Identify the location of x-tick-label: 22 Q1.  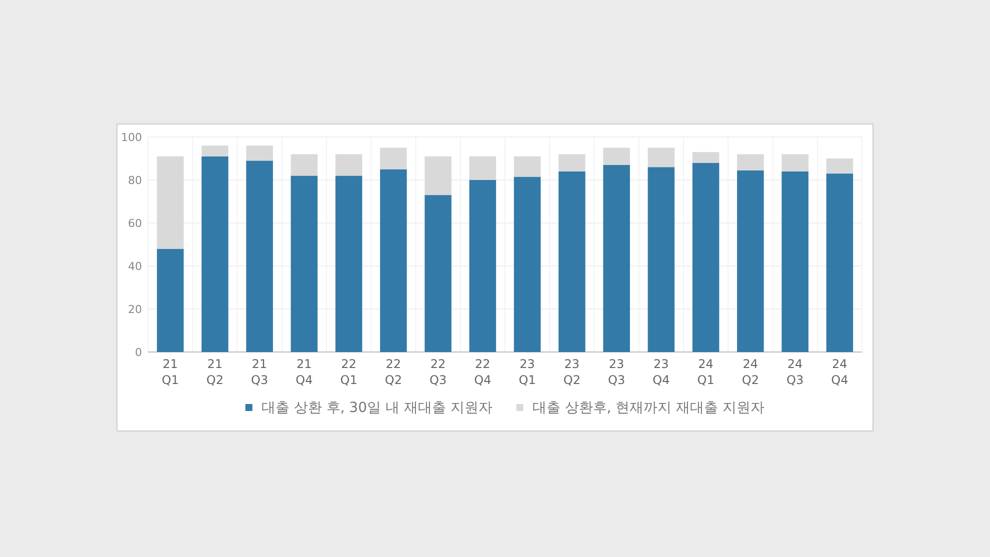
(349, 372).